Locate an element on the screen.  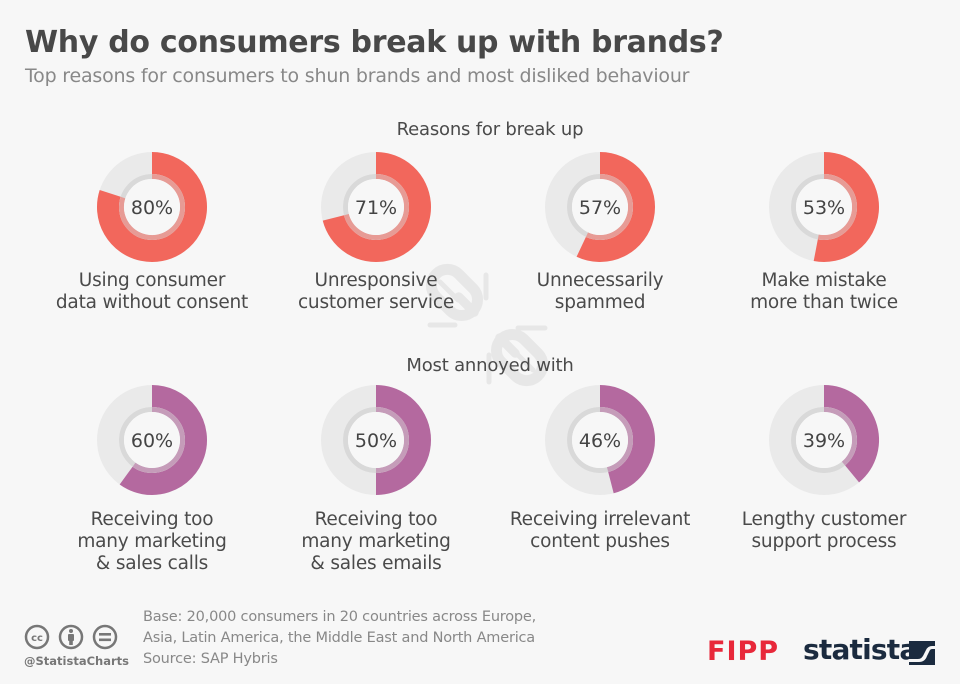
svg-text: cc is located at coordinates (37, 638).